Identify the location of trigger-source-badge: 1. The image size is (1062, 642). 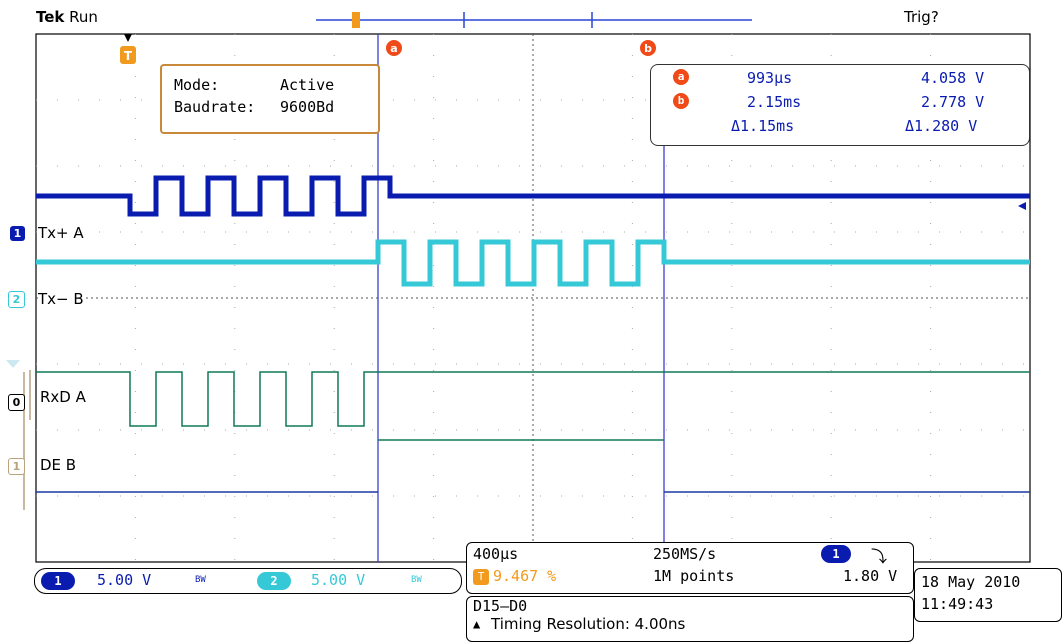
(836, 554).